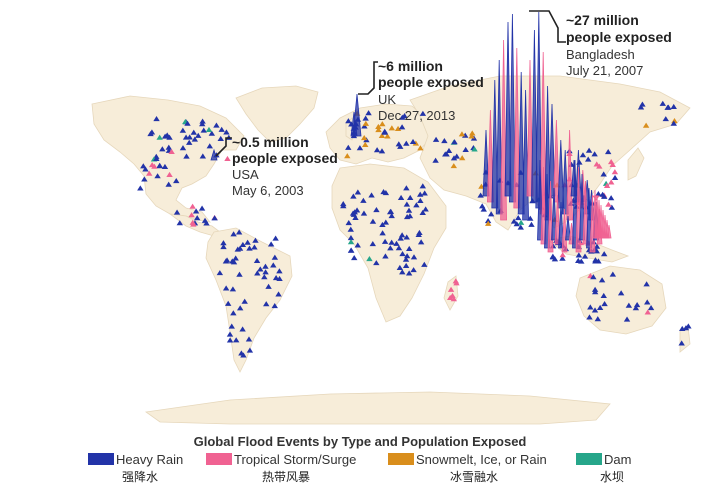 The height and width of the screenshot is (486, 720). I want to click on legend-item-dam: Dam, so click(603, 459).